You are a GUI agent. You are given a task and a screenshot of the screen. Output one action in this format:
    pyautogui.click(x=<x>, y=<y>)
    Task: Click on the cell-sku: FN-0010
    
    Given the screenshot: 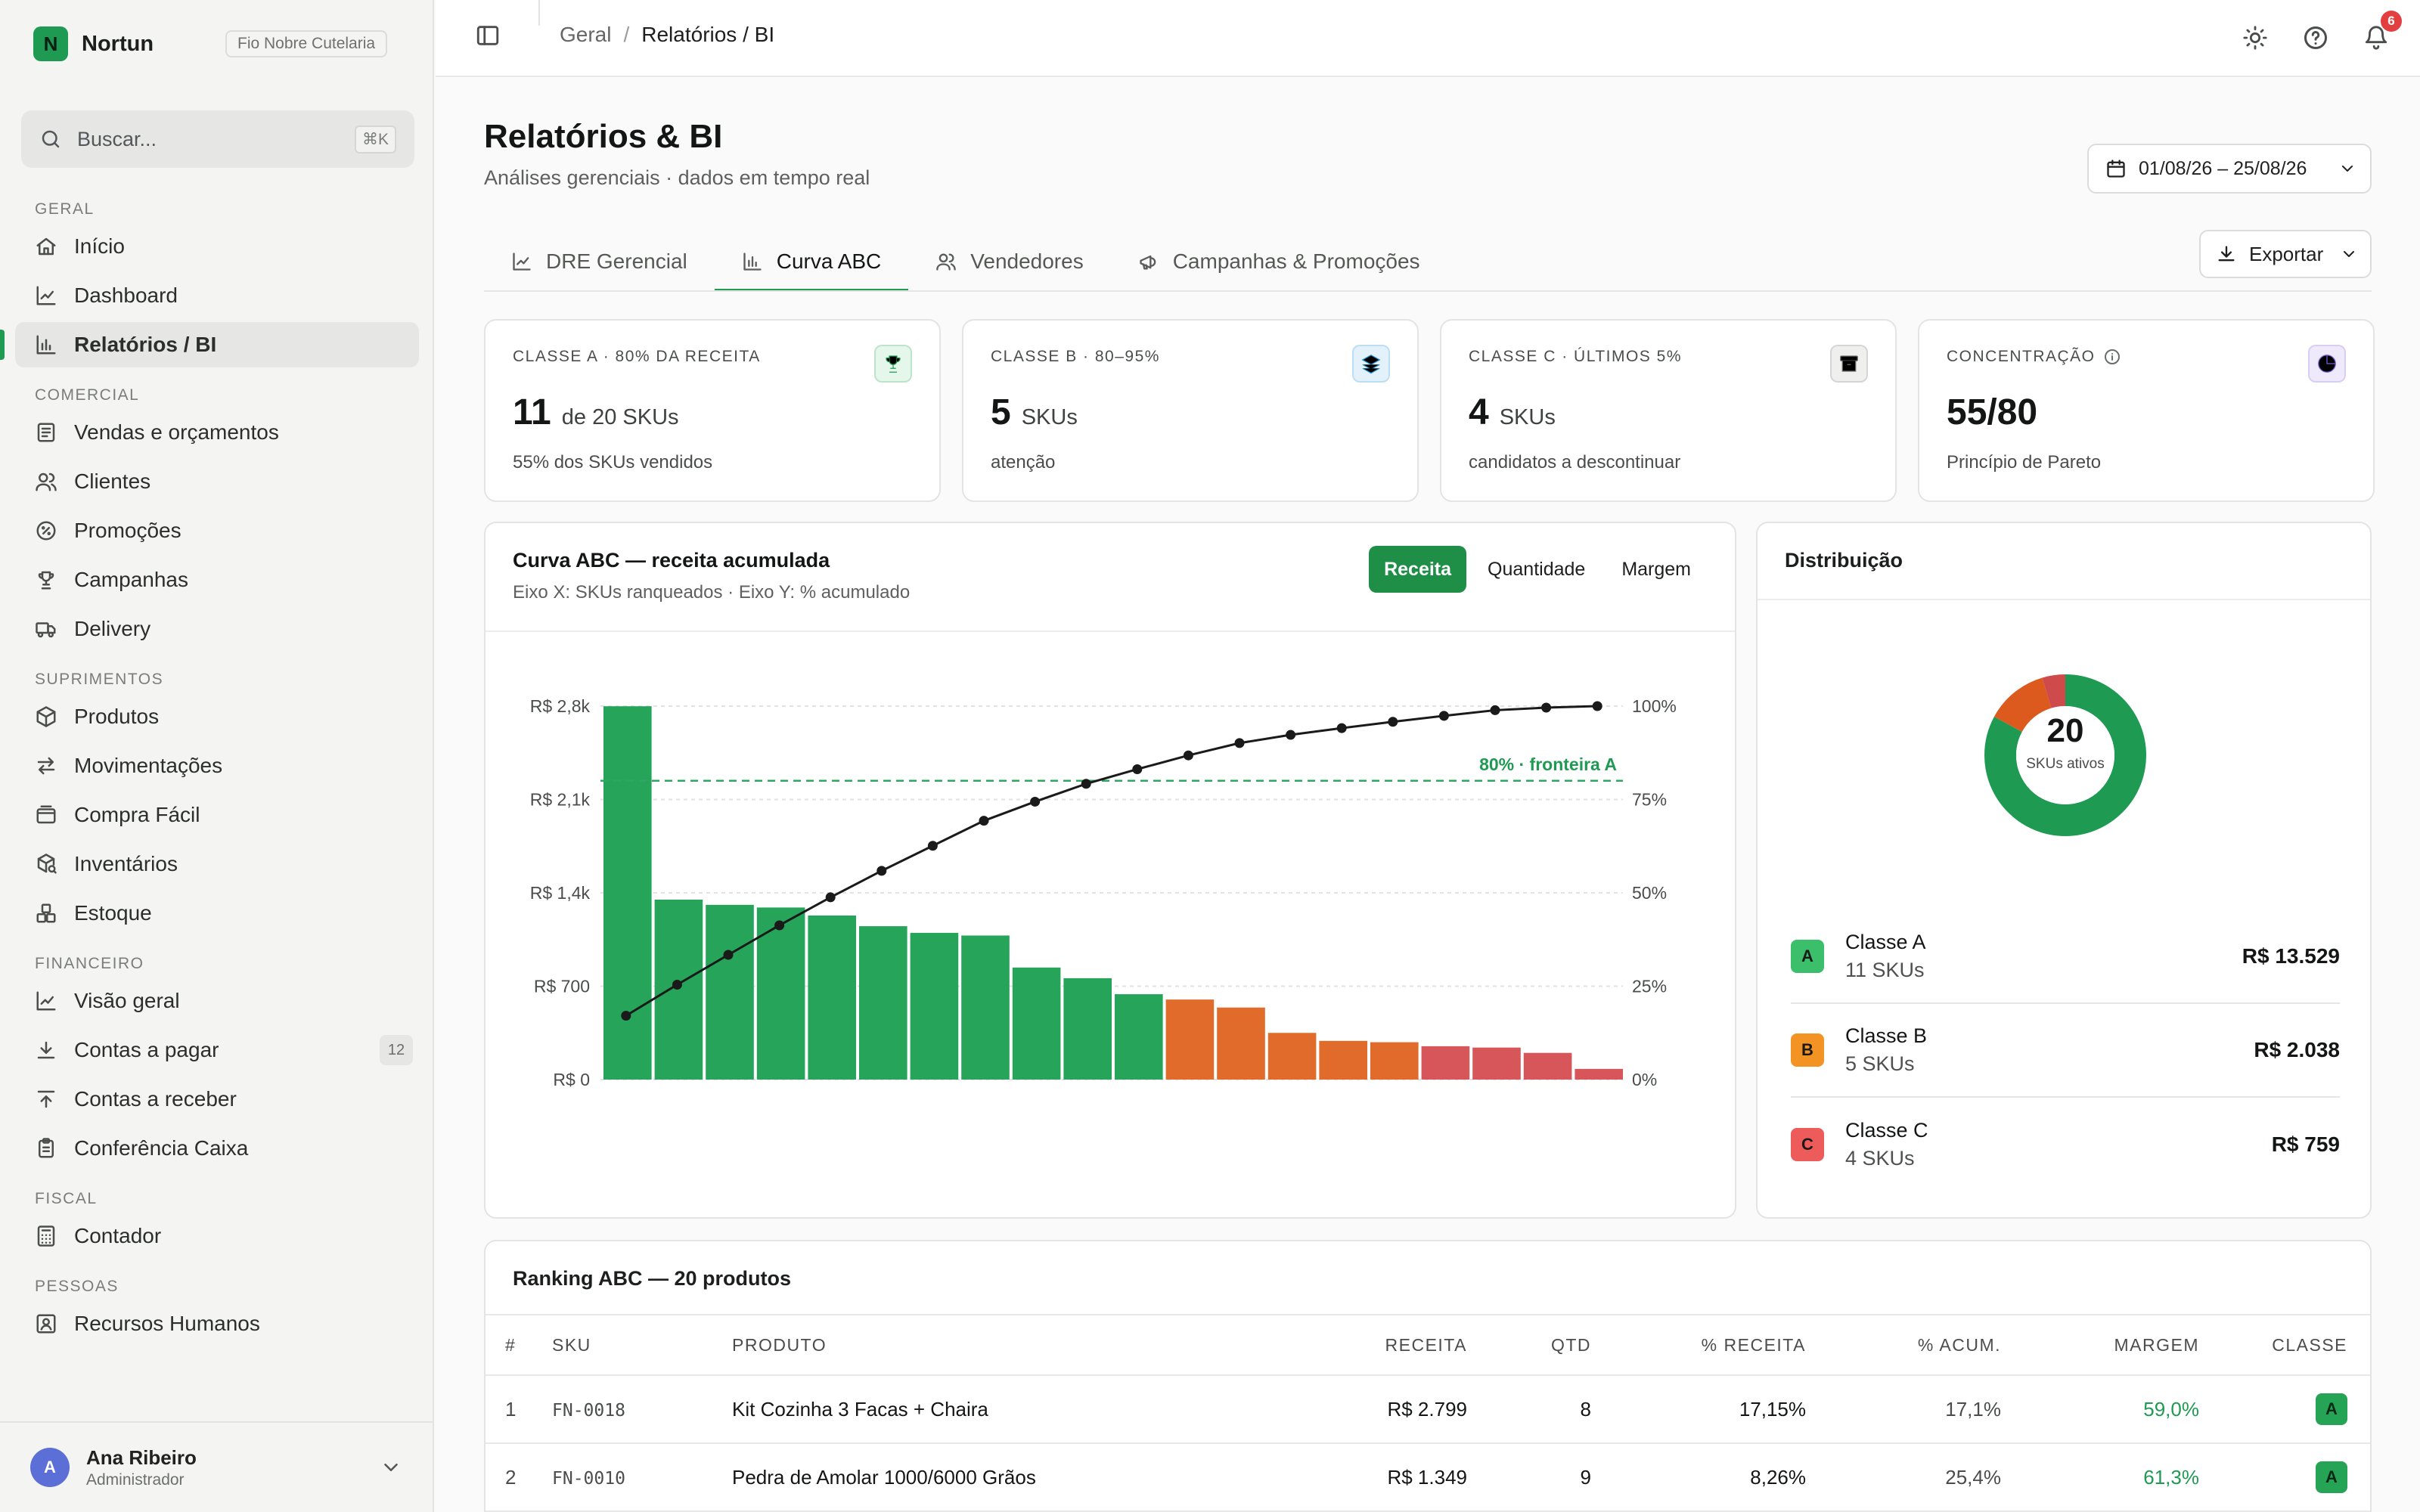 What is the action you would take?
    pyautogui.click(x=642, y=1478)
    